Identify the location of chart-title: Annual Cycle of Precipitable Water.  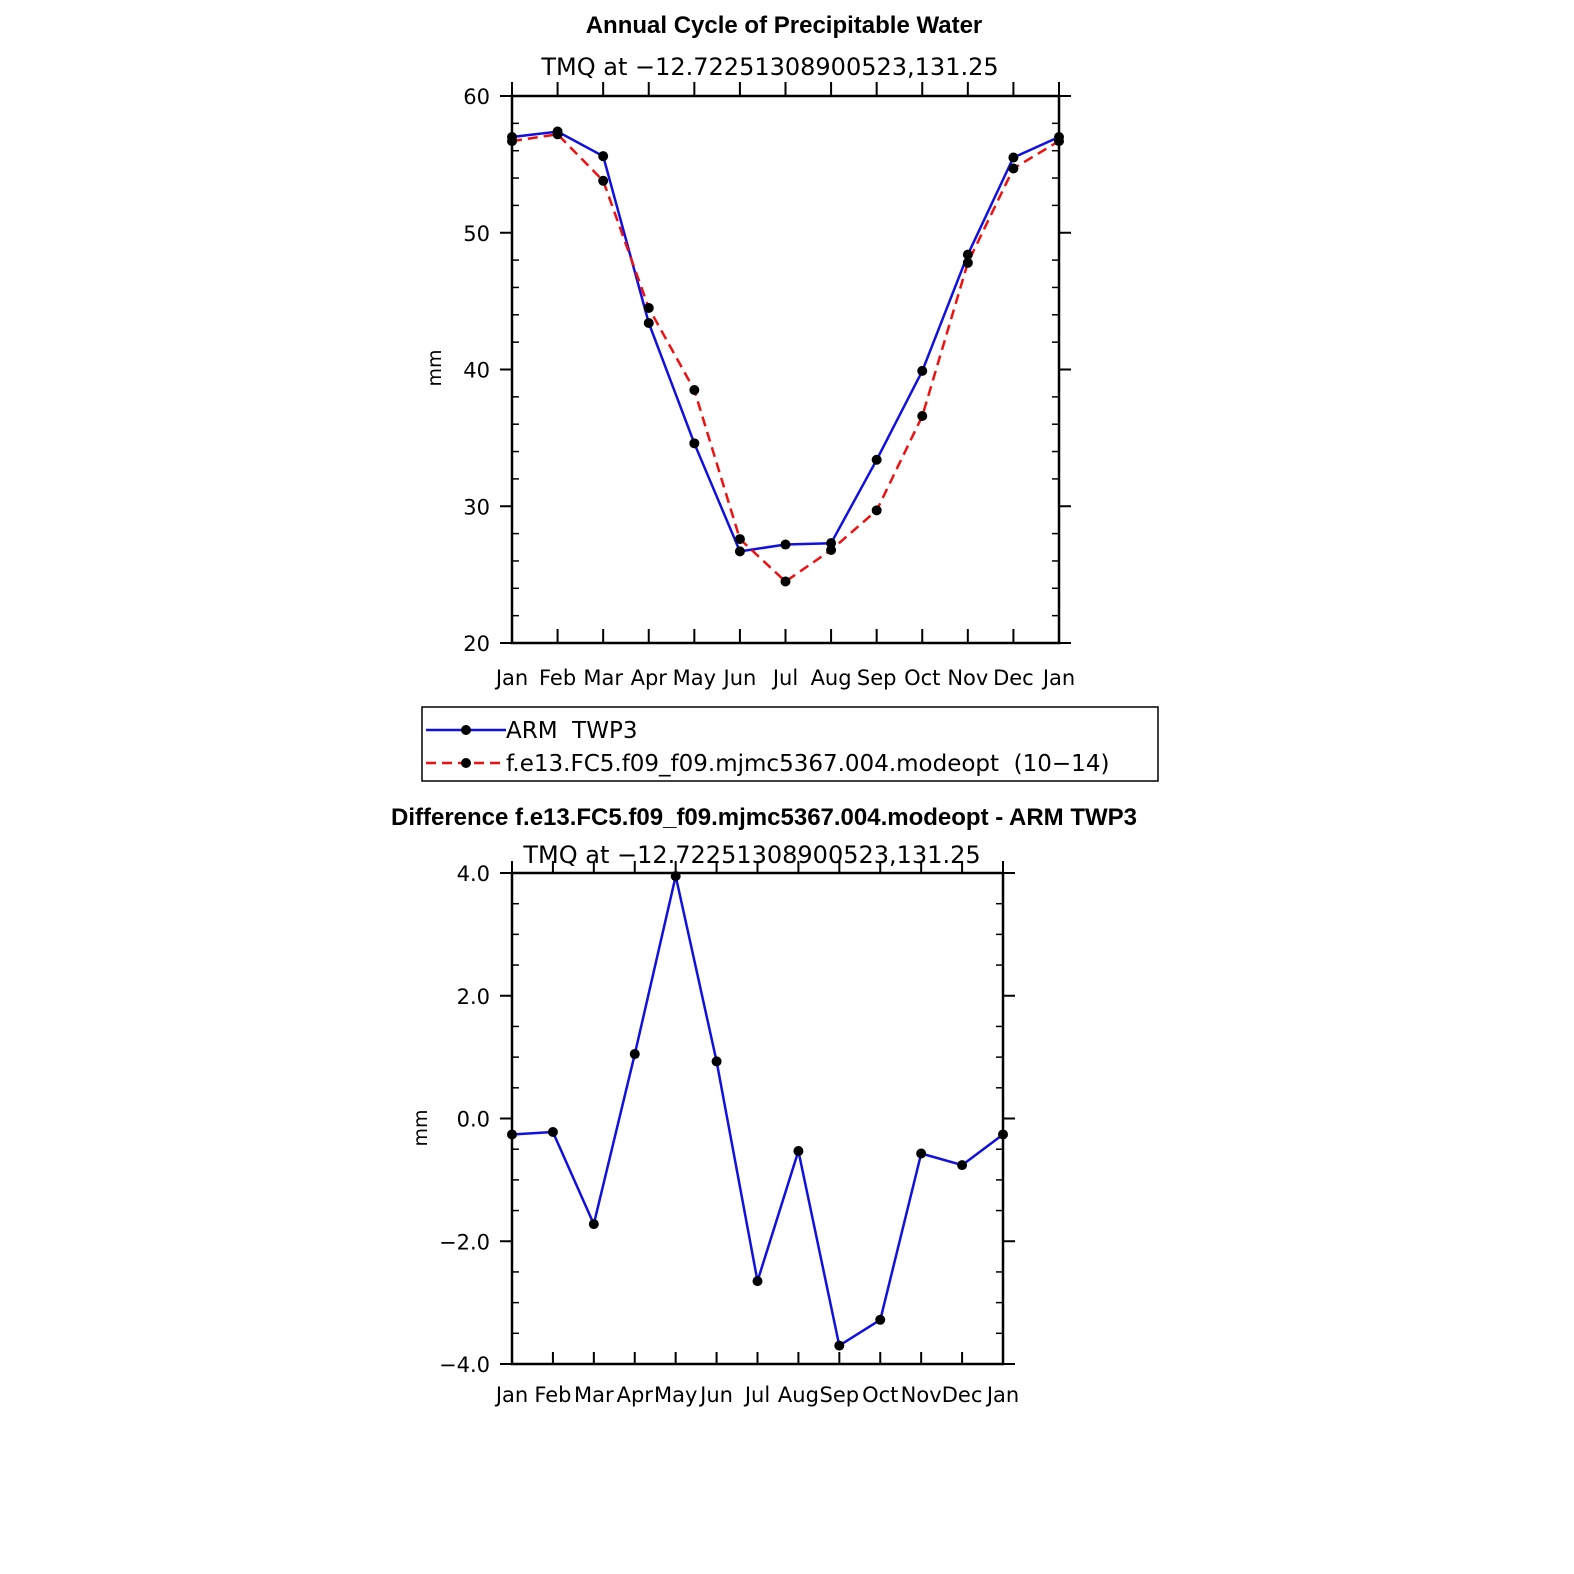
(784, 25).